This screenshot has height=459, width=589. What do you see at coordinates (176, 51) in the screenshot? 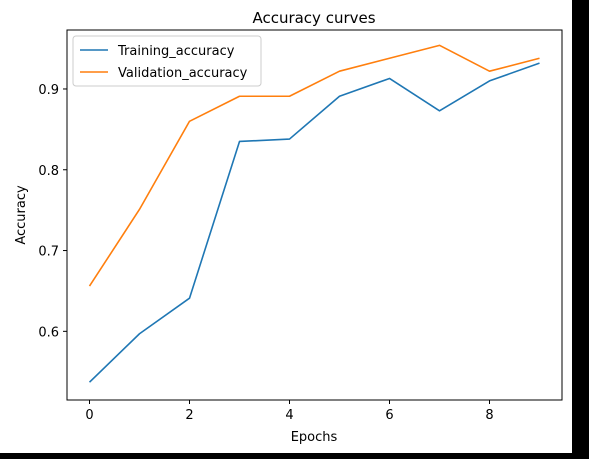
I see `legend-label-training: Training_accuracy` at bounding box center [176, 51].